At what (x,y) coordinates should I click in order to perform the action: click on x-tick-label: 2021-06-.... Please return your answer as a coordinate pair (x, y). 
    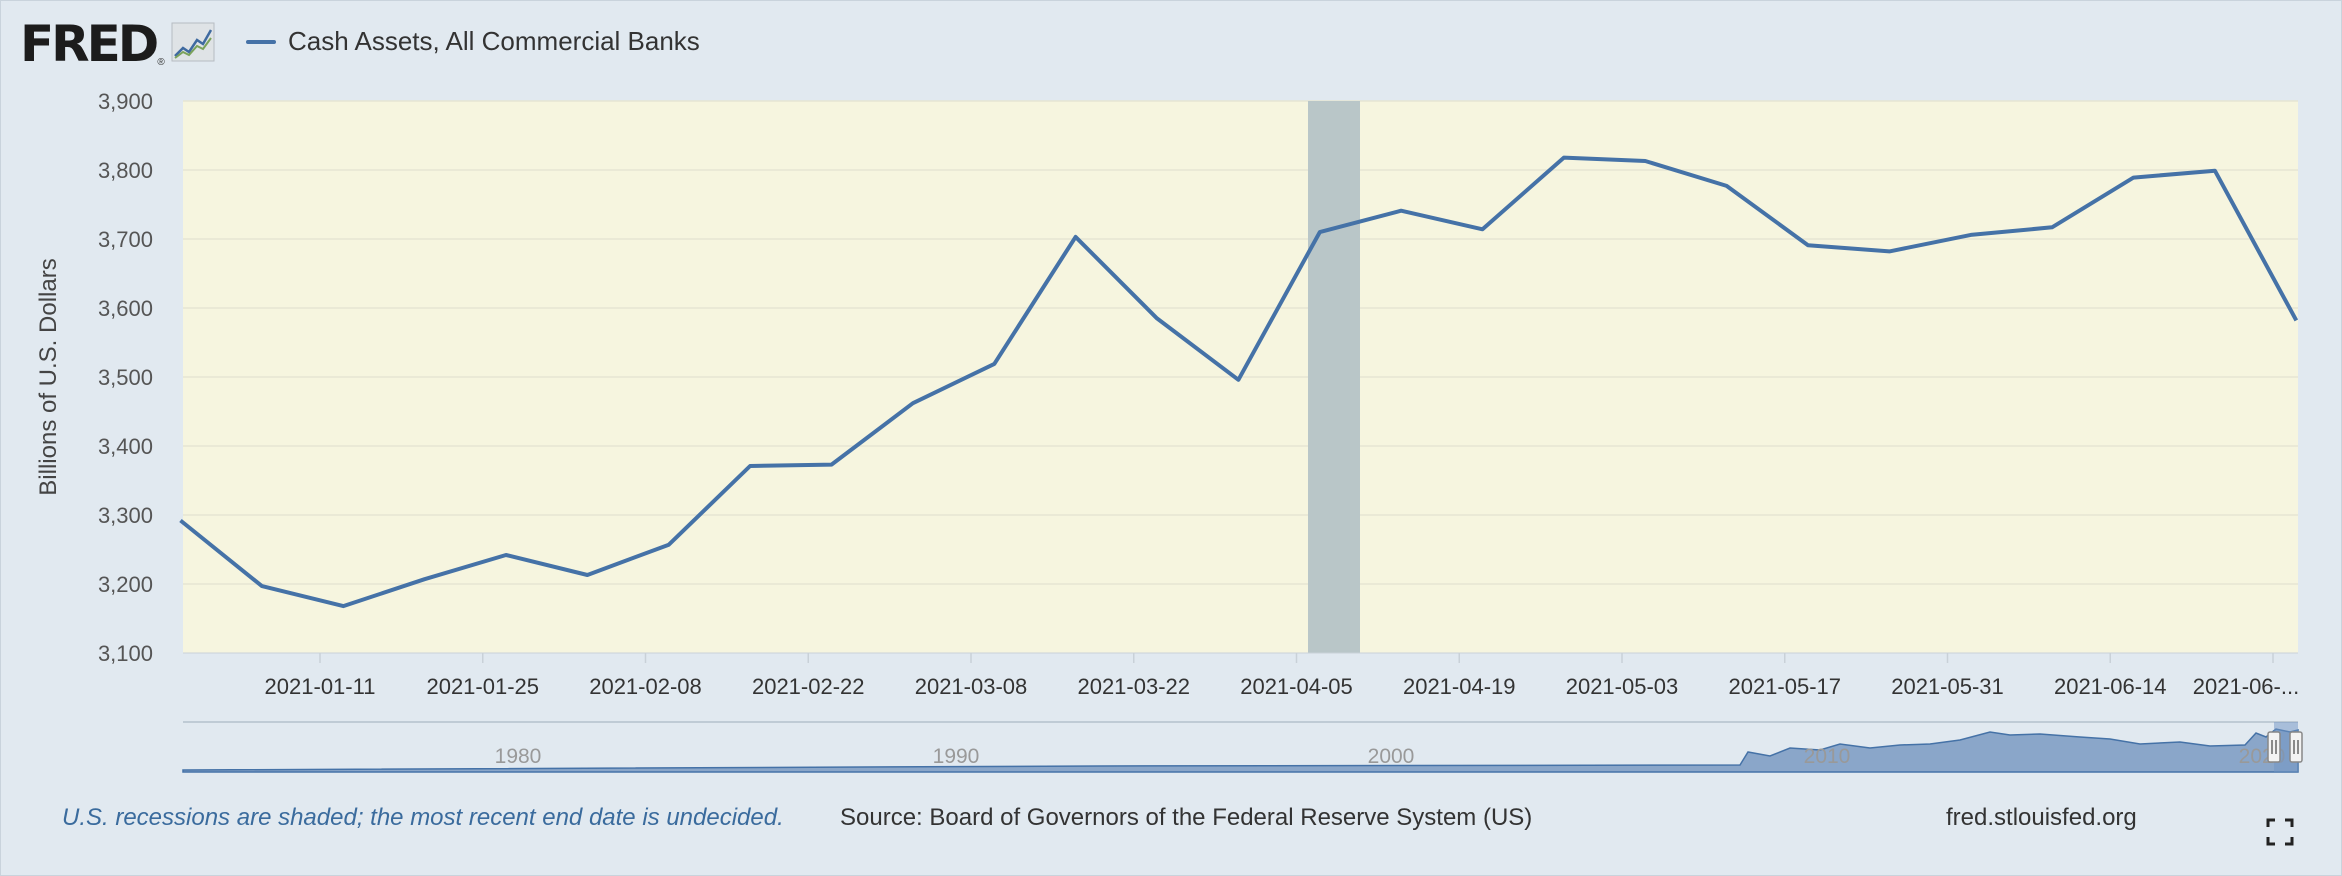
    Looking at the image, I should click on (2246, 686).